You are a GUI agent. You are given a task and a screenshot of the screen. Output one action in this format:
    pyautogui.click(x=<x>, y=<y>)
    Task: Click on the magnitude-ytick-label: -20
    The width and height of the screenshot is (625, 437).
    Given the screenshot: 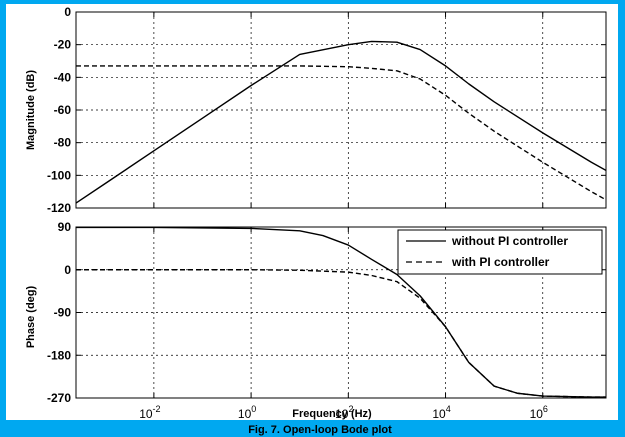 What is the action you would take?
    pyautogui.click(x=63, y=45)
    